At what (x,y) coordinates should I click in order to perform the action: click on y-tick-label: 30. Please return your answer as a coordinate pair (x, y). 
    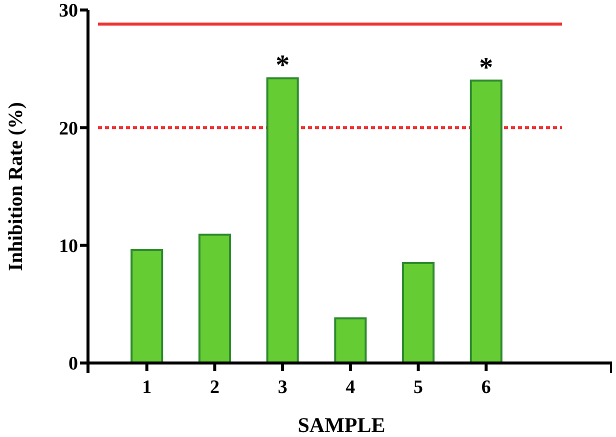
    Looking at the image, I should click on (68, 11).